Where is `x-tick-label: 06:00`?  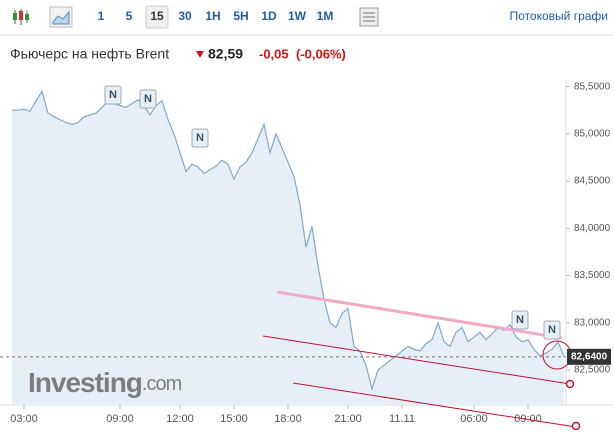
x-tick-label: 06:00 is located at coordinates (474, 419).